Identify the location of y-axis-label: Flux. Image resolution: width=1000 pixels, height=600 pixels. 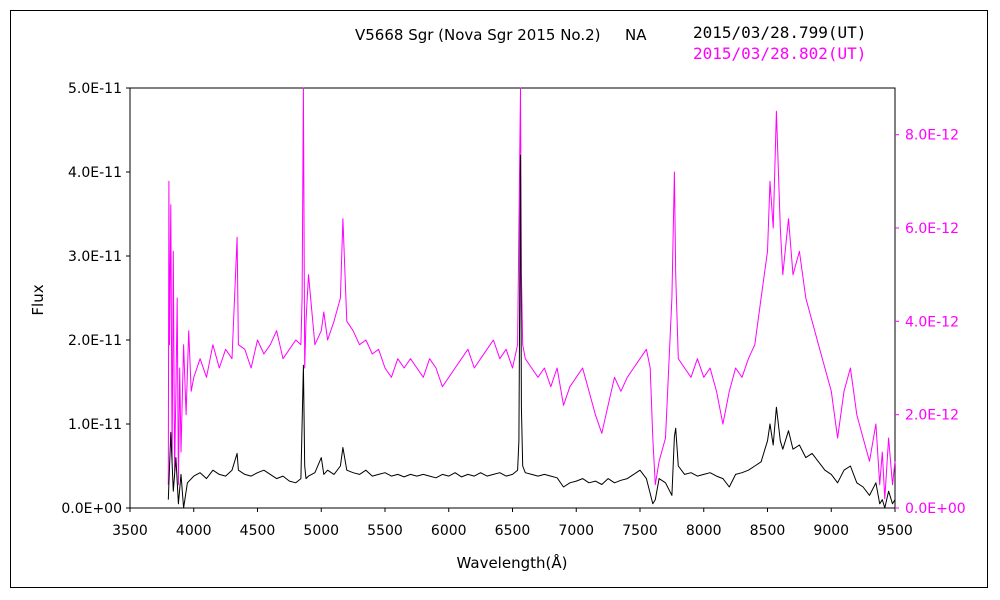
(38, 299).